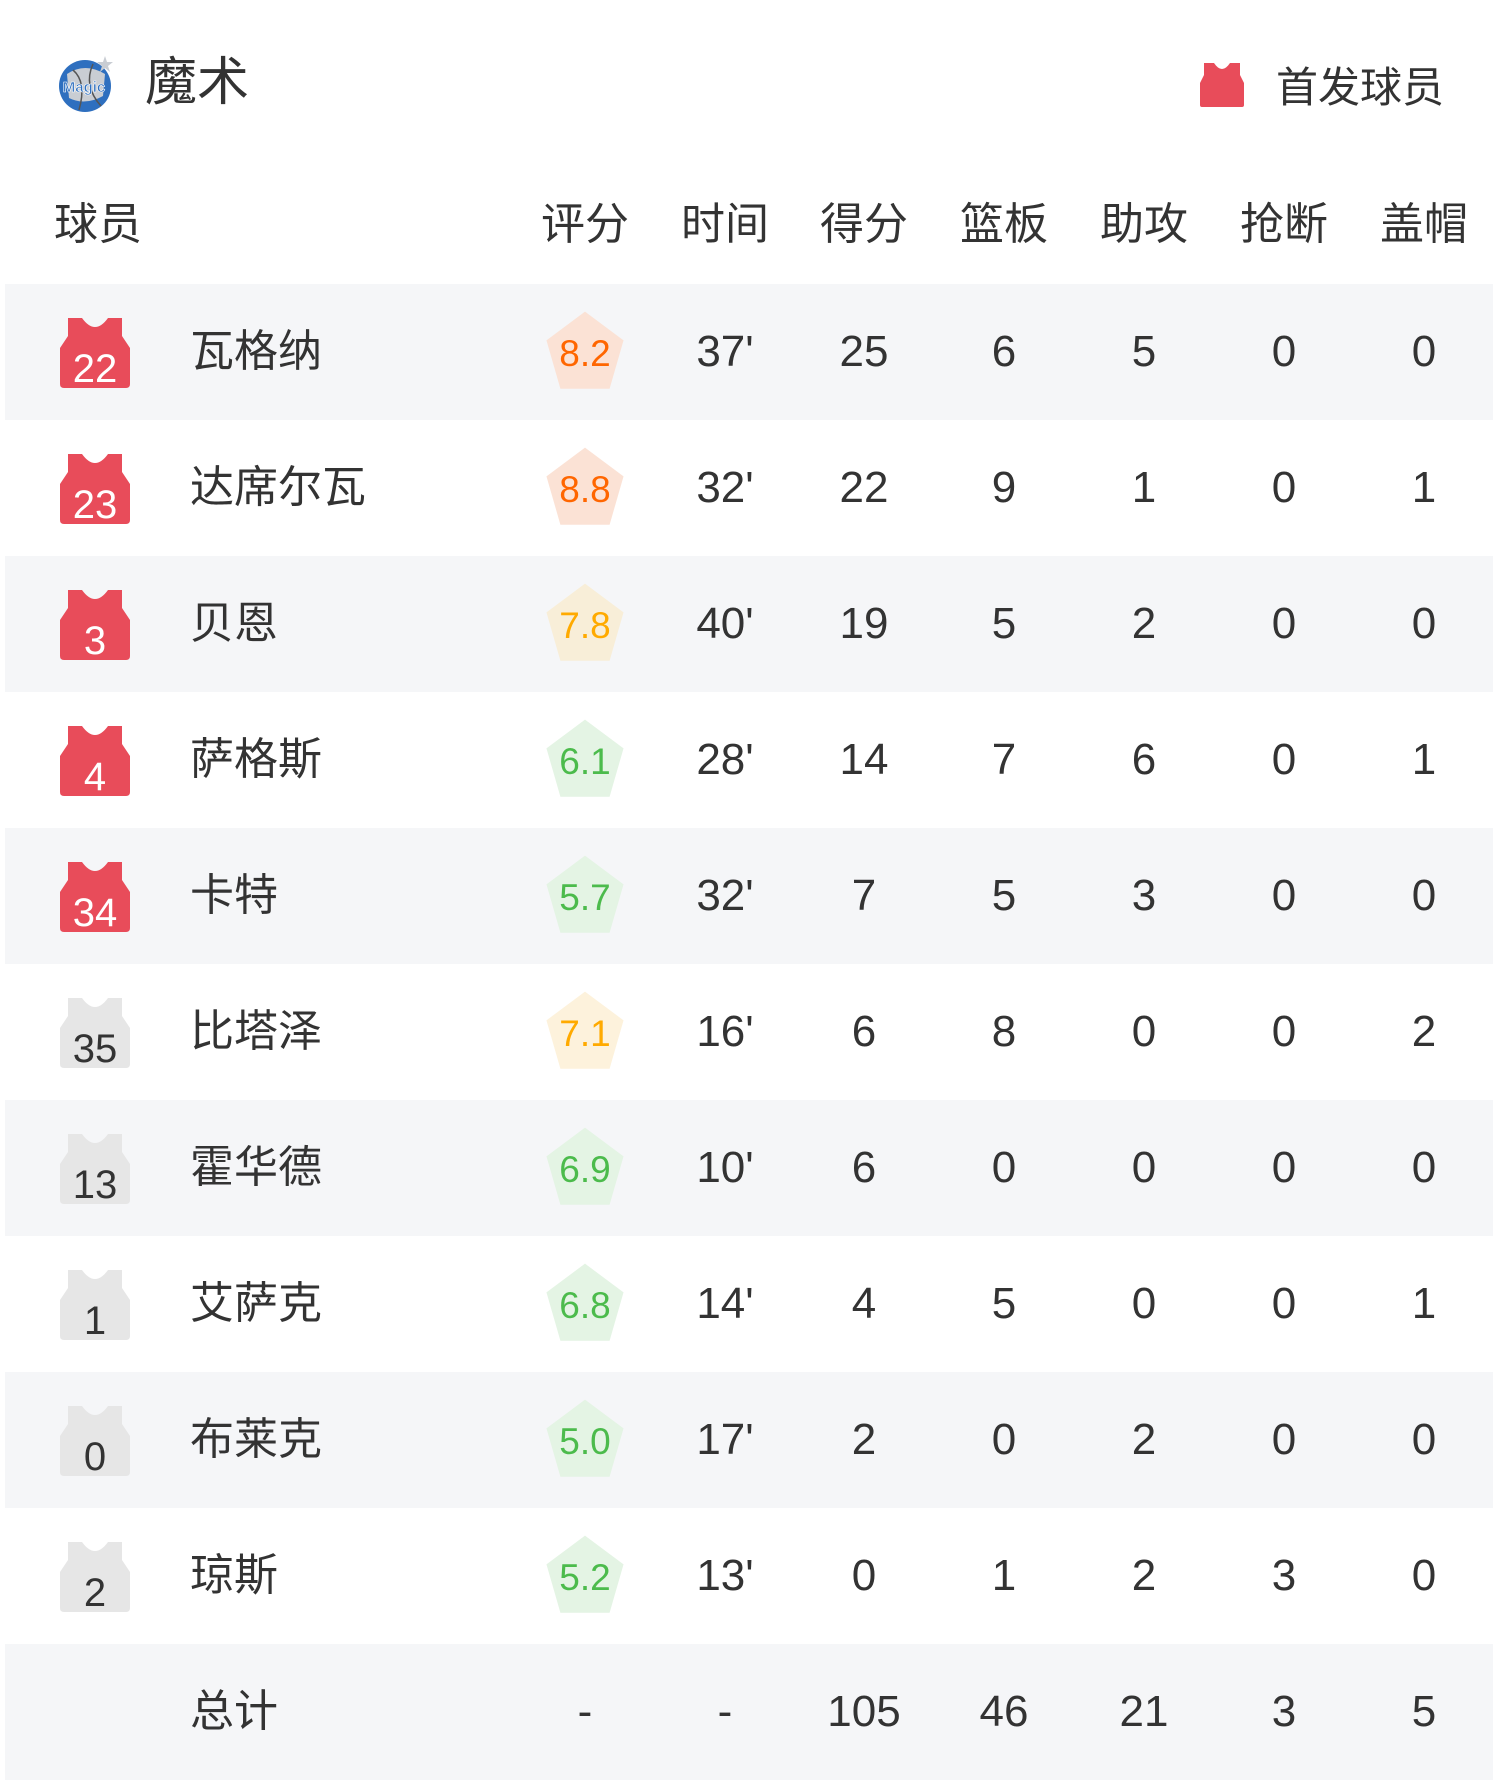  I want to click on stat-pts: 25, so click(864, 351).